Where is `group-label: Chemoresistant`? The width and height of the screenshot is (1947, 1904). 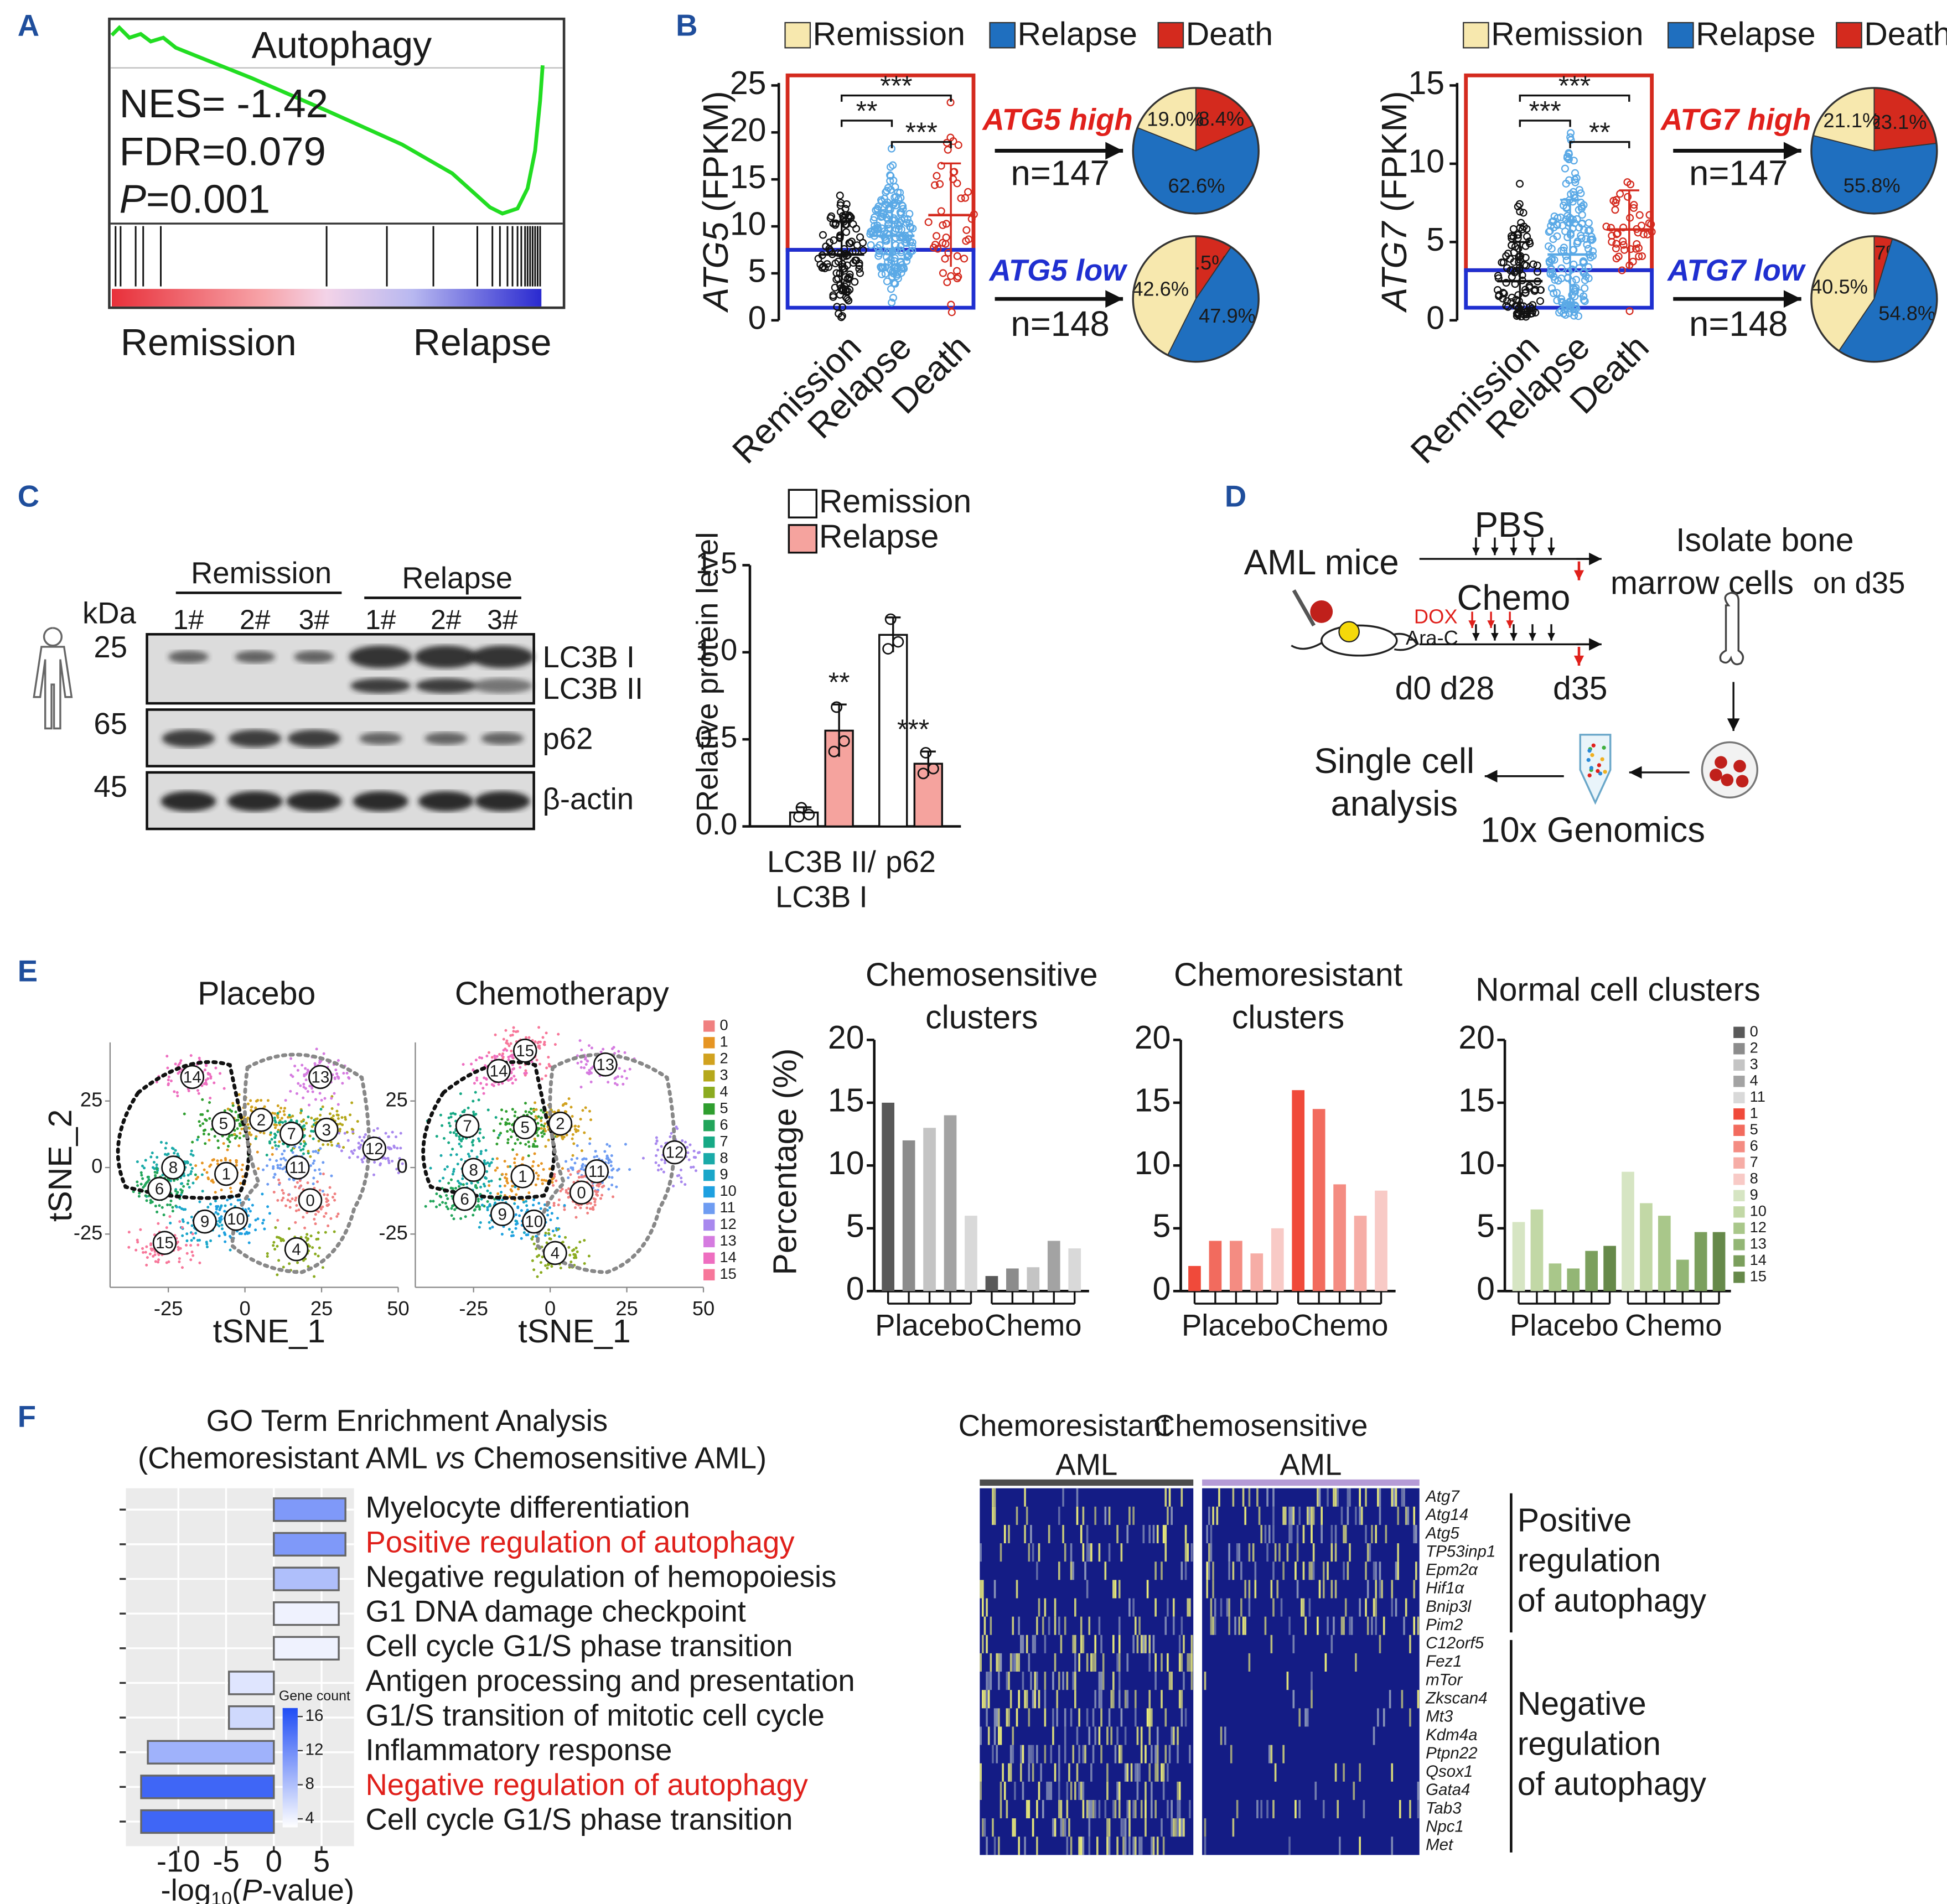
group-label: Chemoresistant is located at coordinates (1064, 1426).